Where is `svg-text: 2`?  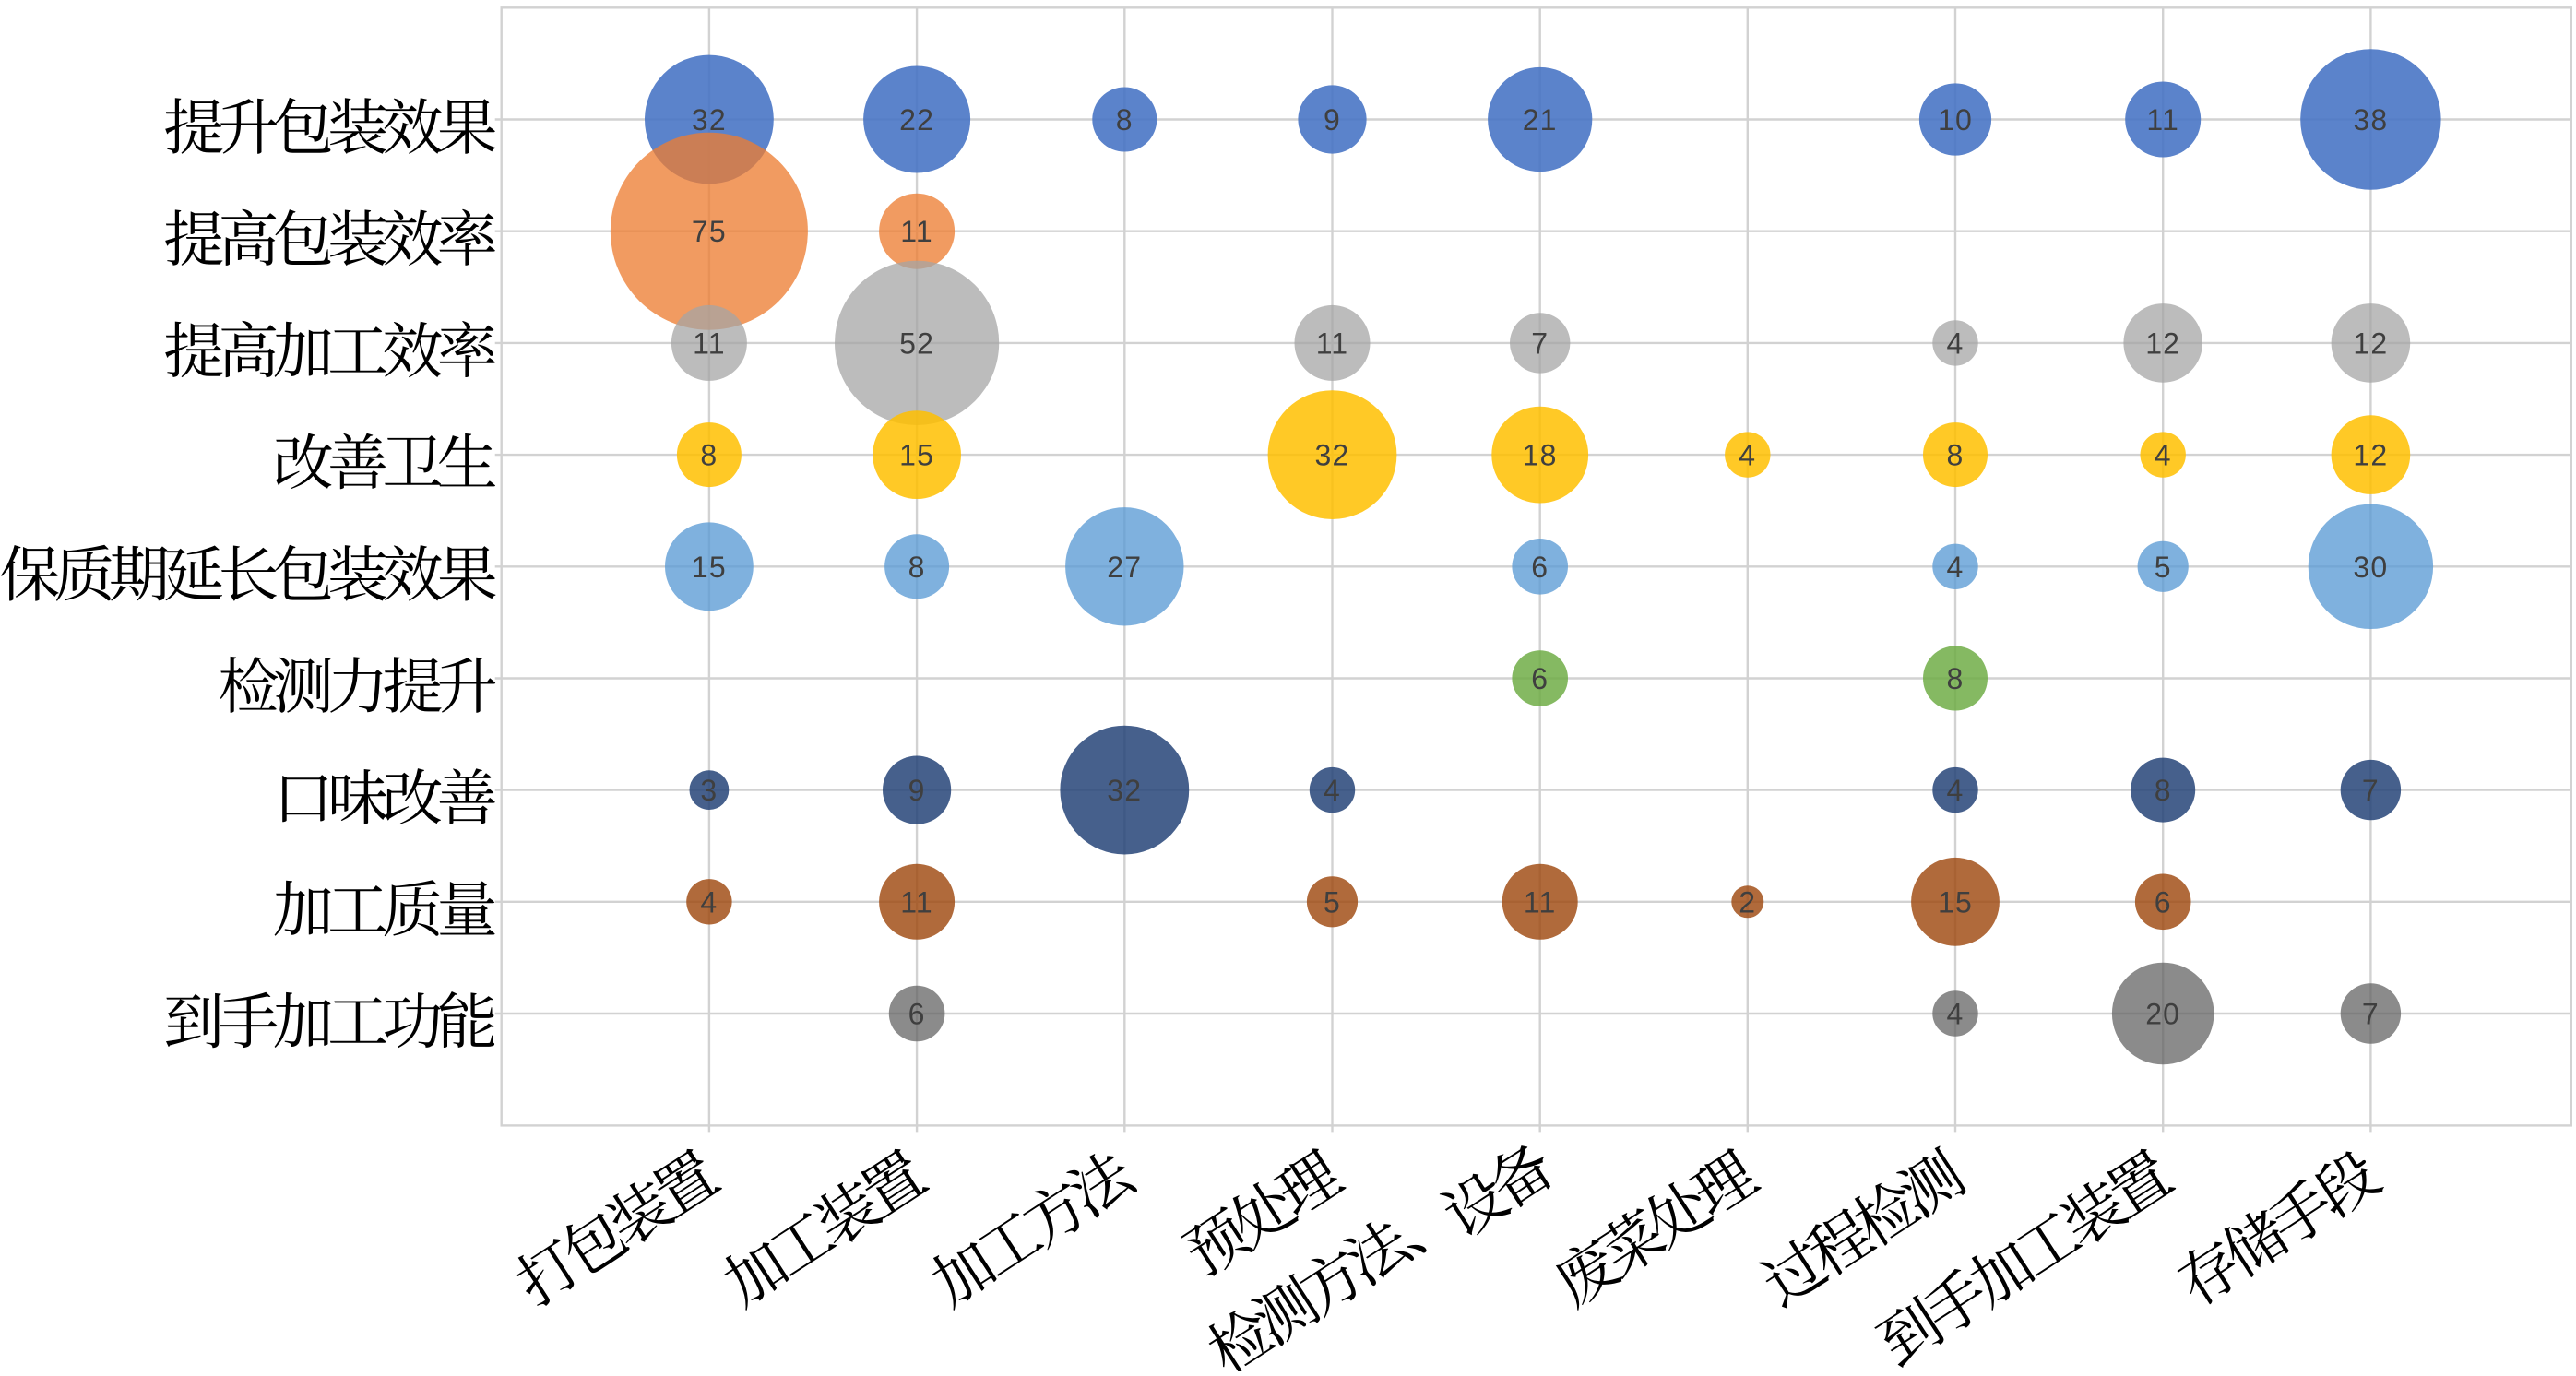
svg-text: 2 is located at coordinates (1747, 902).